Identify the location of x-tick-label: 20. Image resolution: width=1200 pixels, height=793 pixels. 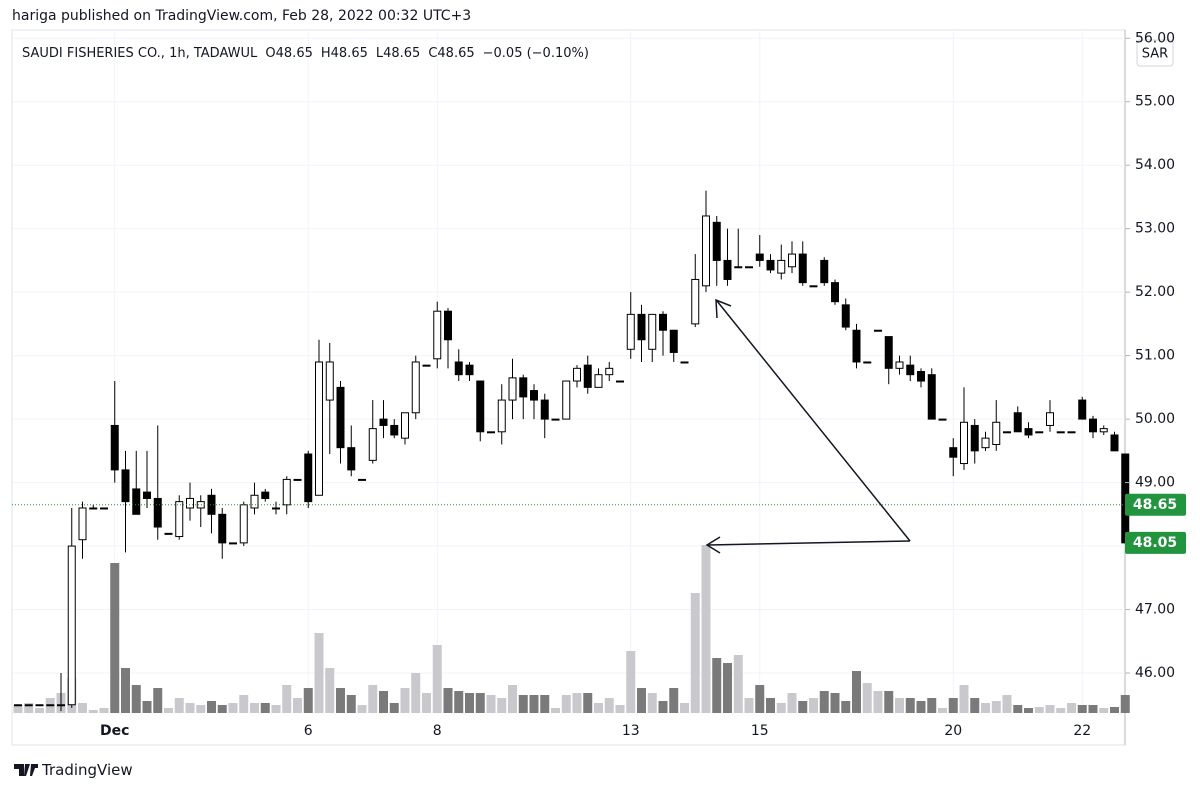
(953, 731).